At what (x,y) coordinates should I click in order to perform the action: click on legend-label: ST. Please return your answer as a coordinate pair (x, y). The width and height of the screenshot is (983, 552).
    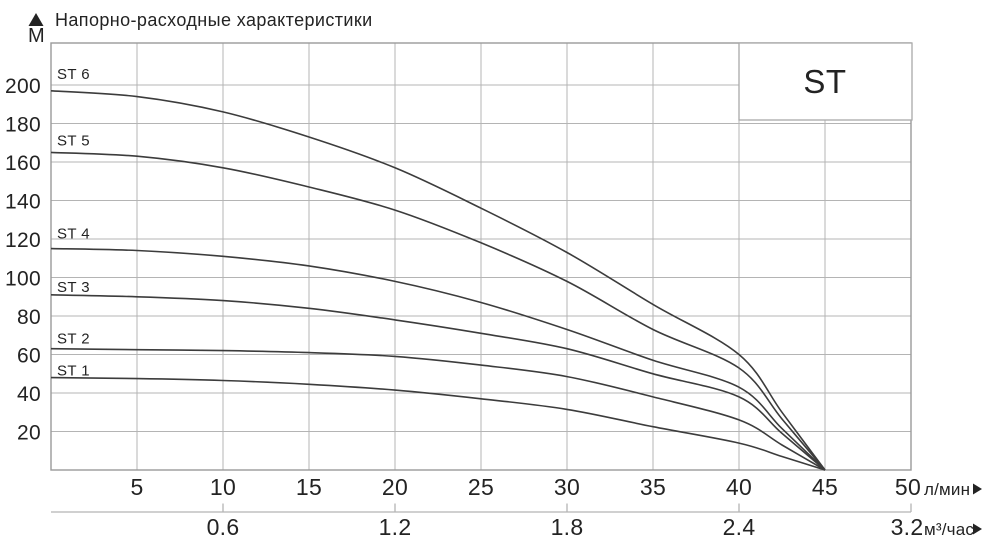
    Looking at the image, I should click on (824, 81).